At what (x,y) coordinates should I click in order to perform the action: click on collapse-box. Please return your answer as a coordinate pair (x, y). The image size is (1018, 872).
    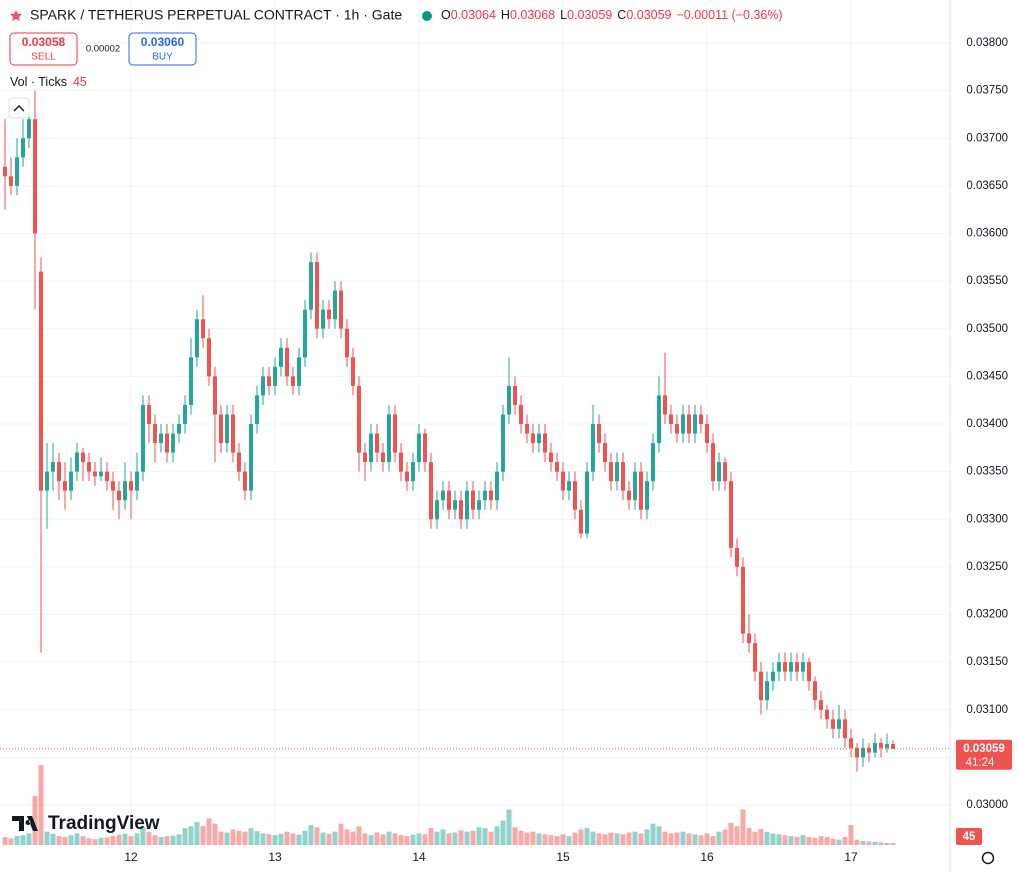
    Looking at the image, I should click on (19, 108).